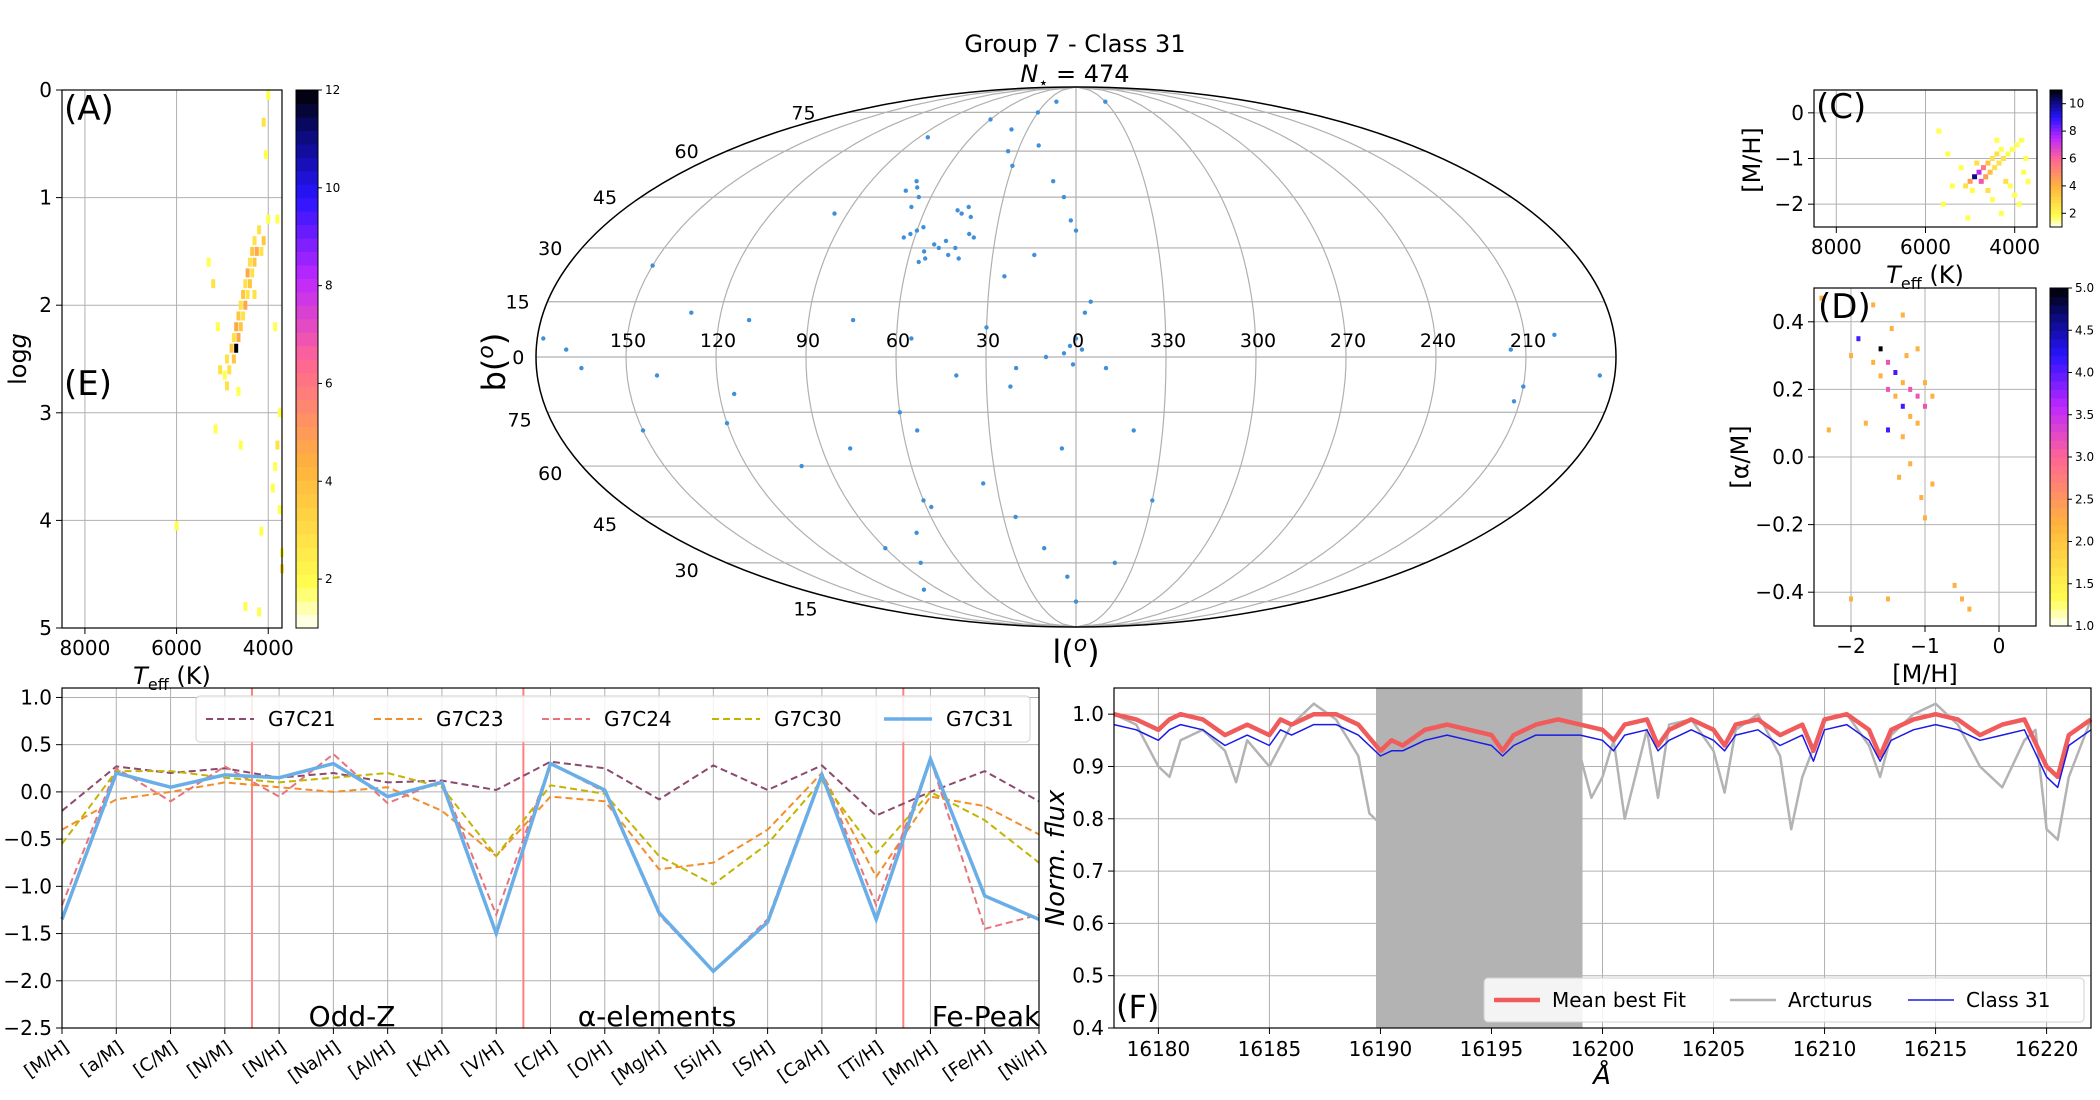 This screenshot has height=1100, width=2100. What do you see at coordinates (1056, 857) in the screenshot?
I see `panel-f-ylabel: Norm. flux` at bounding box center [1056, 857].